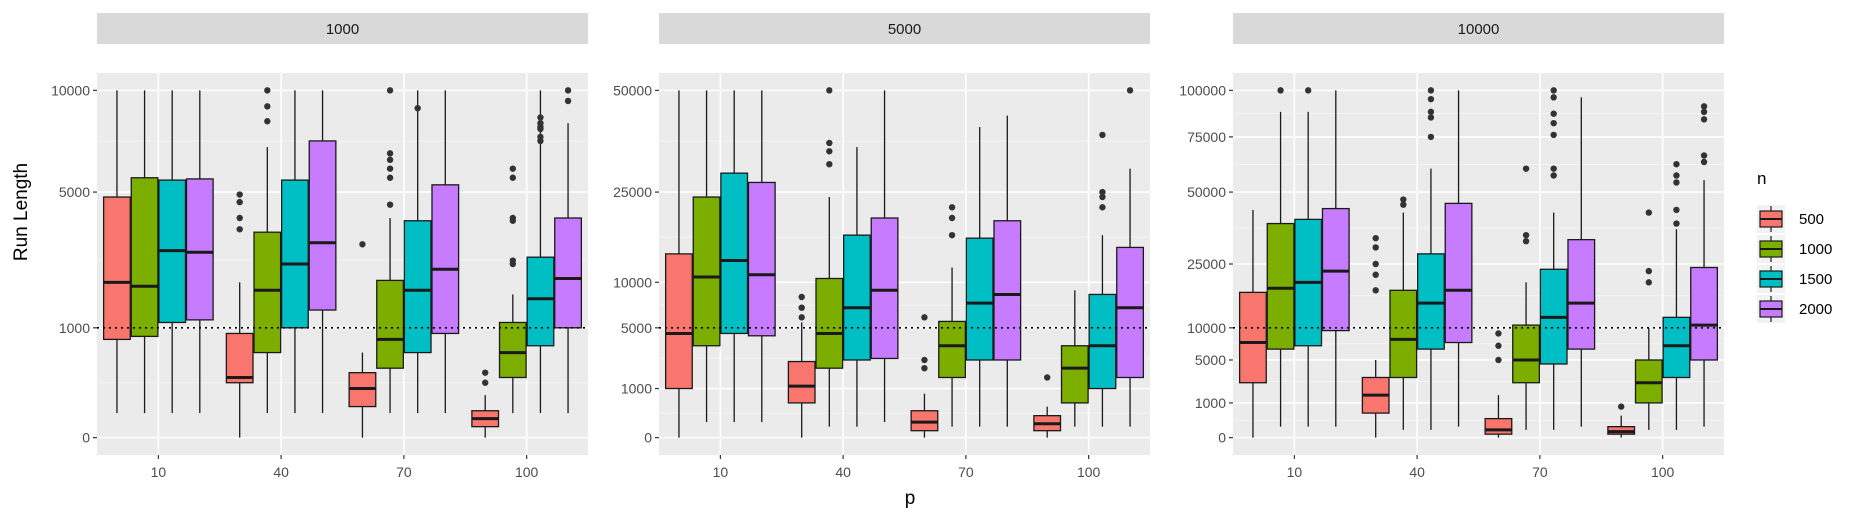  I want to click on y-tick-label: 1000, so click(636, 389).